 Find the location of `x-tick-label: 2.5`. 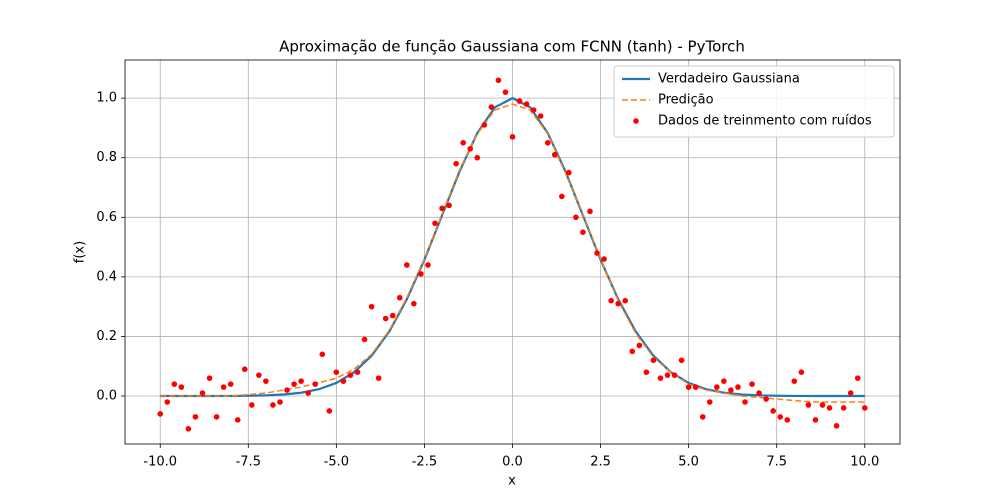

x-tick-label: 2.5 is located at coordinates (600, 462).